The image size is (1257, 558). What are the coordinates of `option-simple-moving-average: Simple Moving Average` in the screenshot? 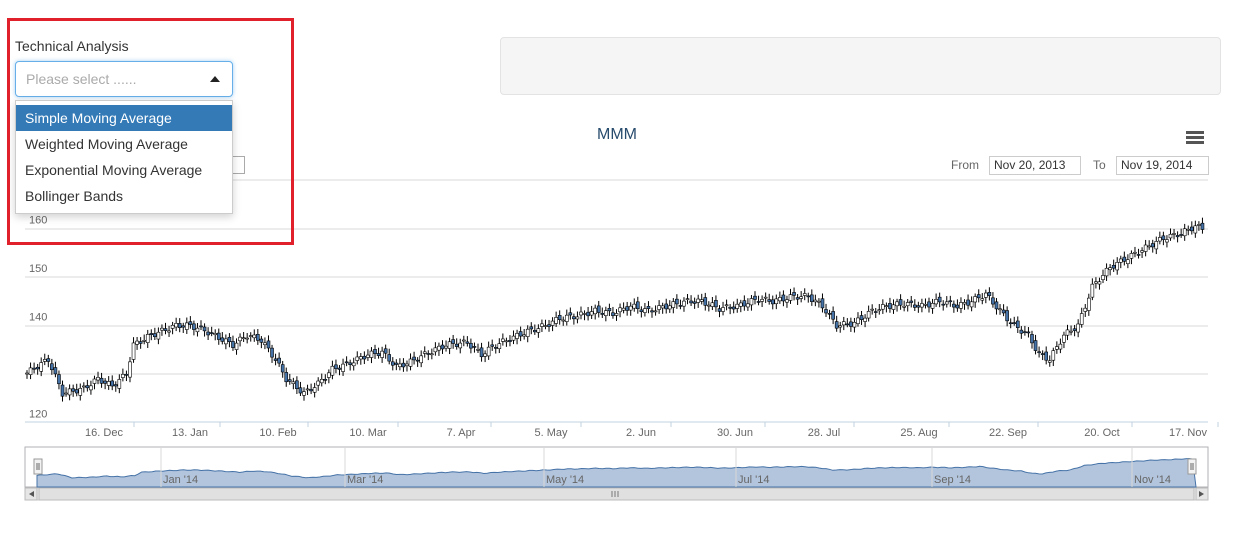 It's located at (124, 118).